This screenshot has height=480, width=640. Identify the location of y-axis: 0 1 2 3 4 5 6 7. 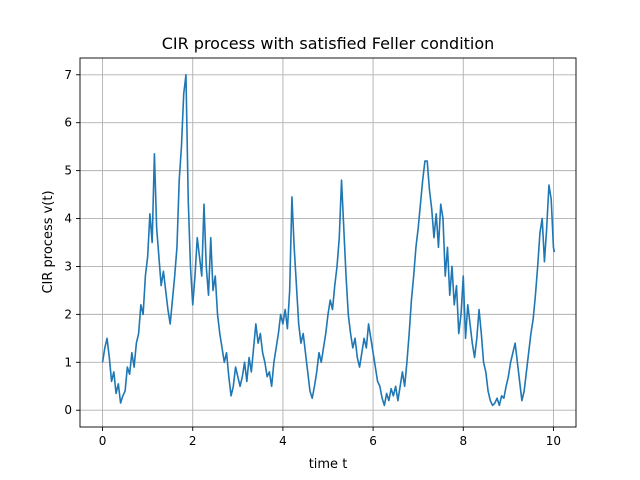
(72, 242).